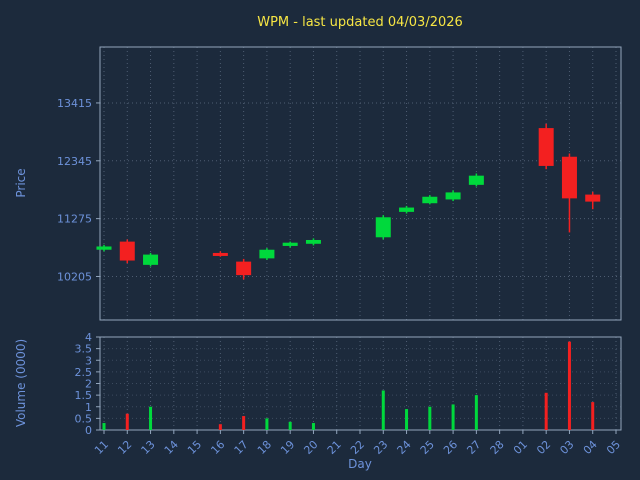  I want to click on volume-tick-label: 4, so click(88, 337).